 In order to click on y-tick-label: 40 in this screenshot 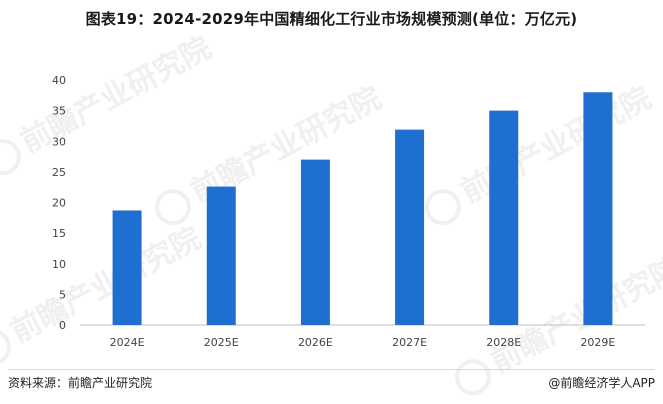, I will do `click(59, 80)`.